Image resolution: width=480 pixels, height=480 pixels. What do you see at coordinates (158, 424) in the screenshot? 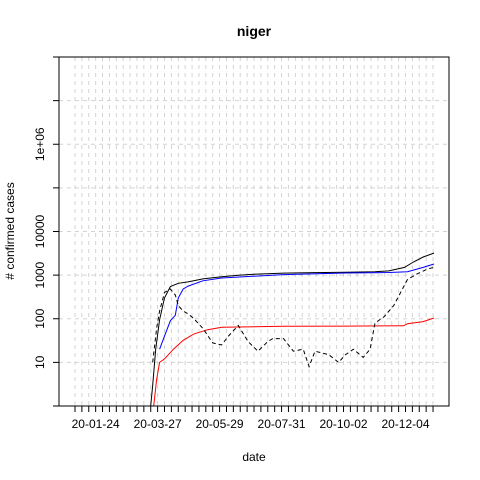
I see `x-tick-label: 20-03-27` at bounding box center [158, 424].